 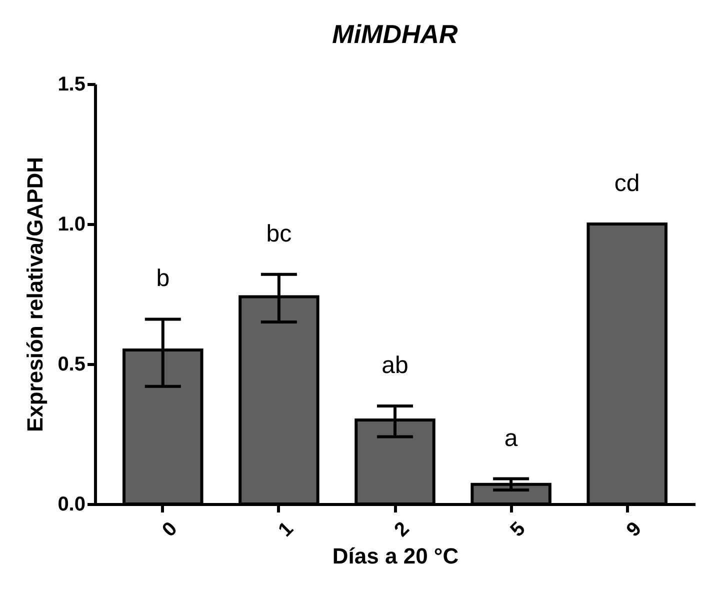 What do you see at coordinates (395, 556) in the screenshot?
I see `x-axis-title: Días a 20 °C` at bounding box center [395, 556].